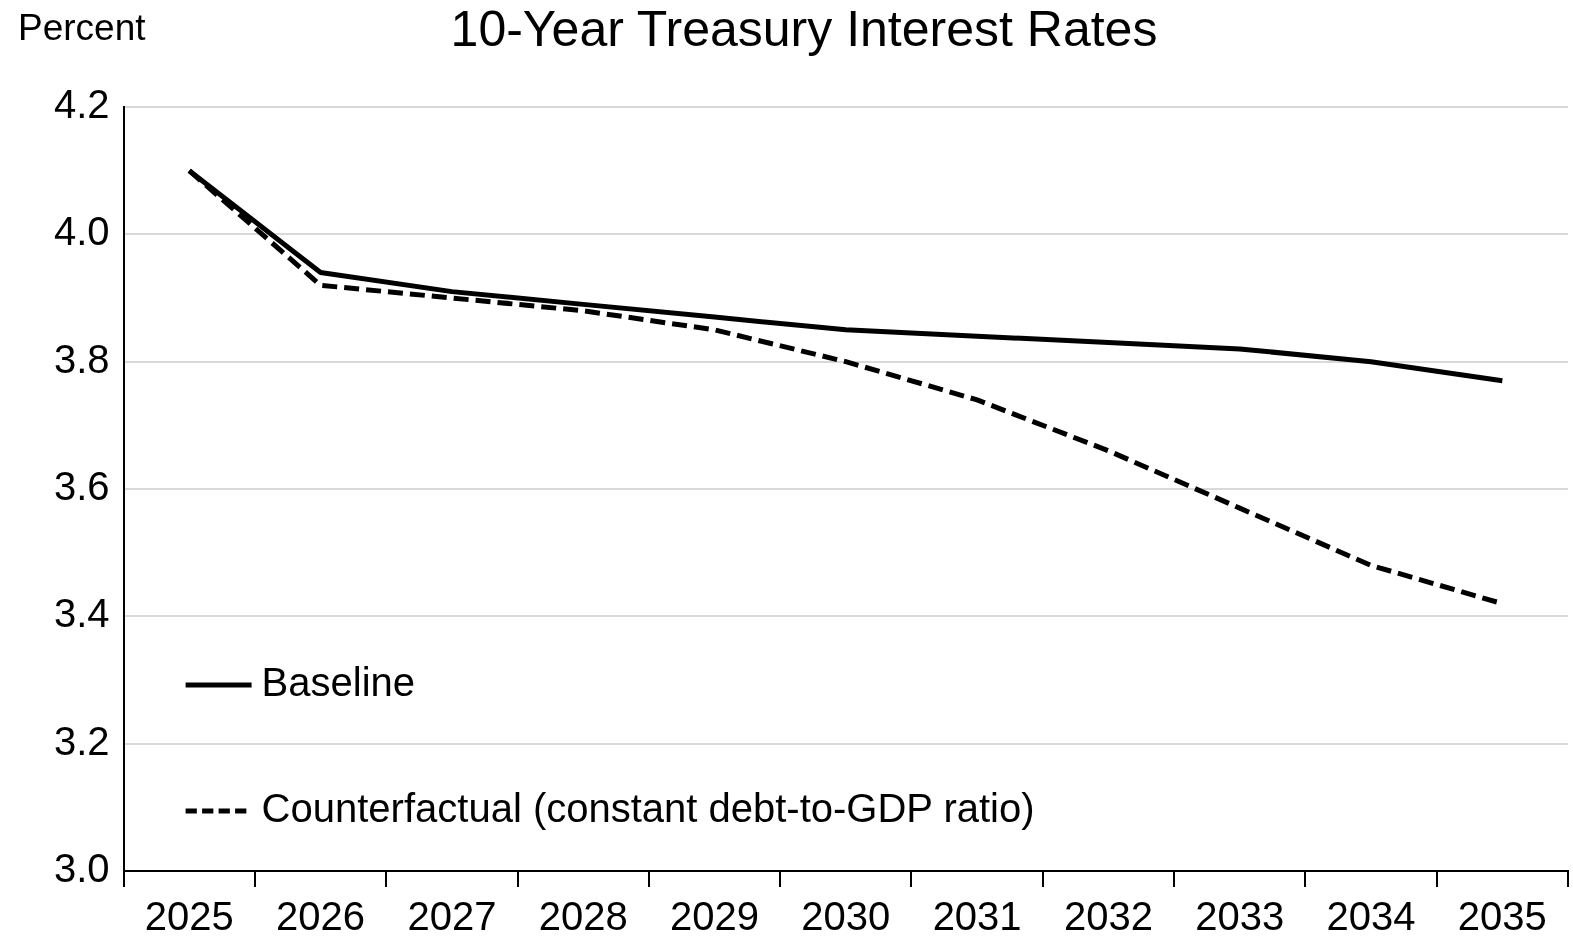 Image resolution: width=1573 pixels, height=951 pixels. Describe the element at coordinates (82, 740) in the screenshot. I see `y-tick-label: 3.2` at that location.